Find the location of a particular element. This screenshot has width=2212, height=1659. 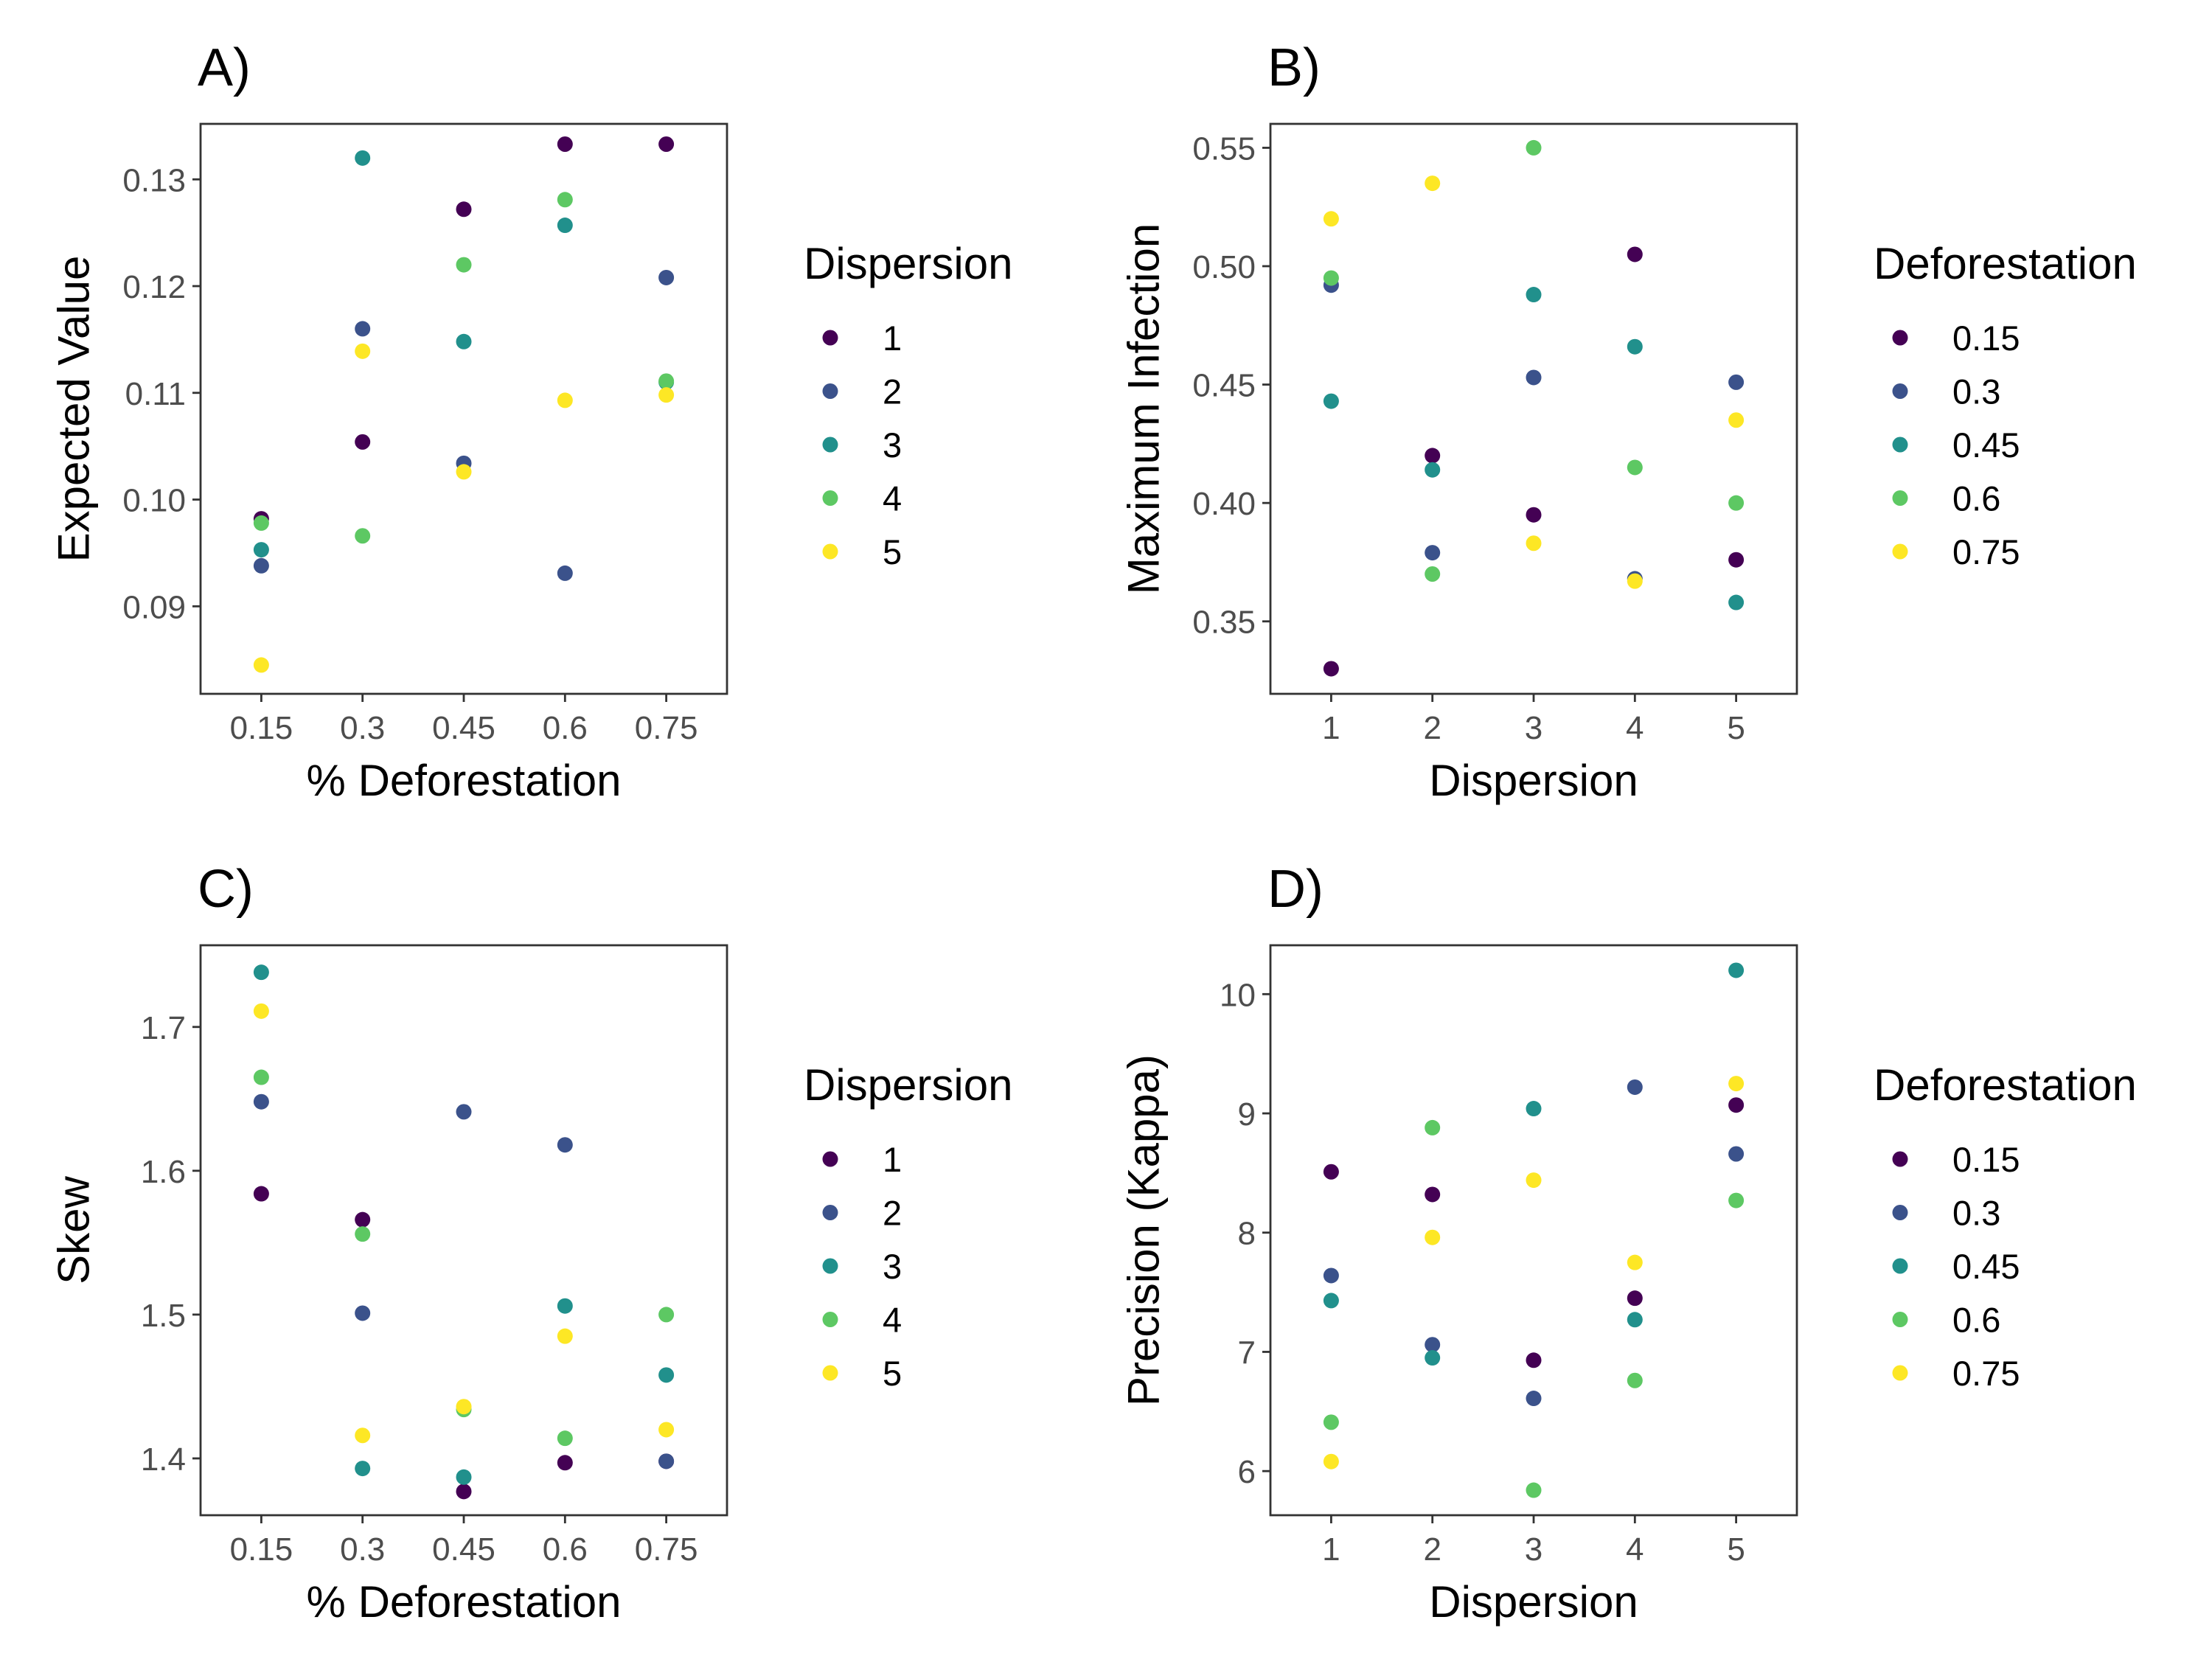

point-s2-x3 is located at coordinates (464, 1112).